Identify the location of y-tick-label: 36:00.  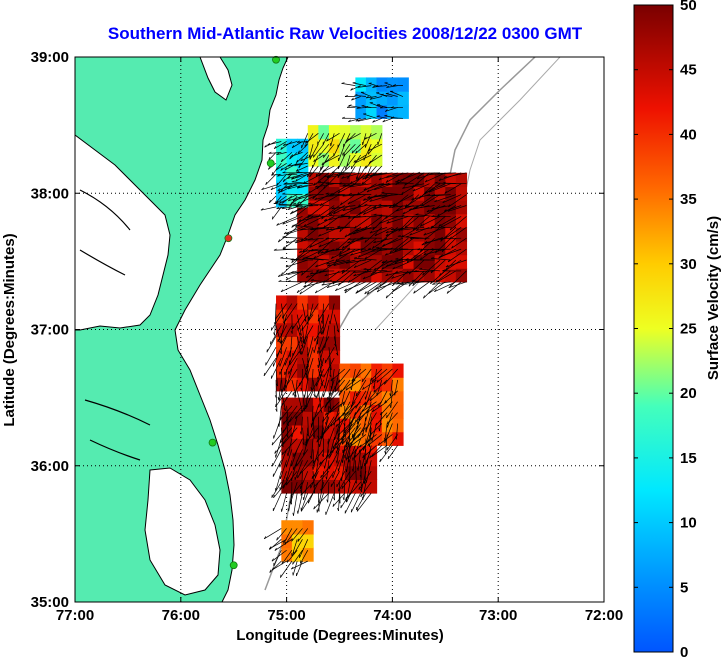
(50, 466).